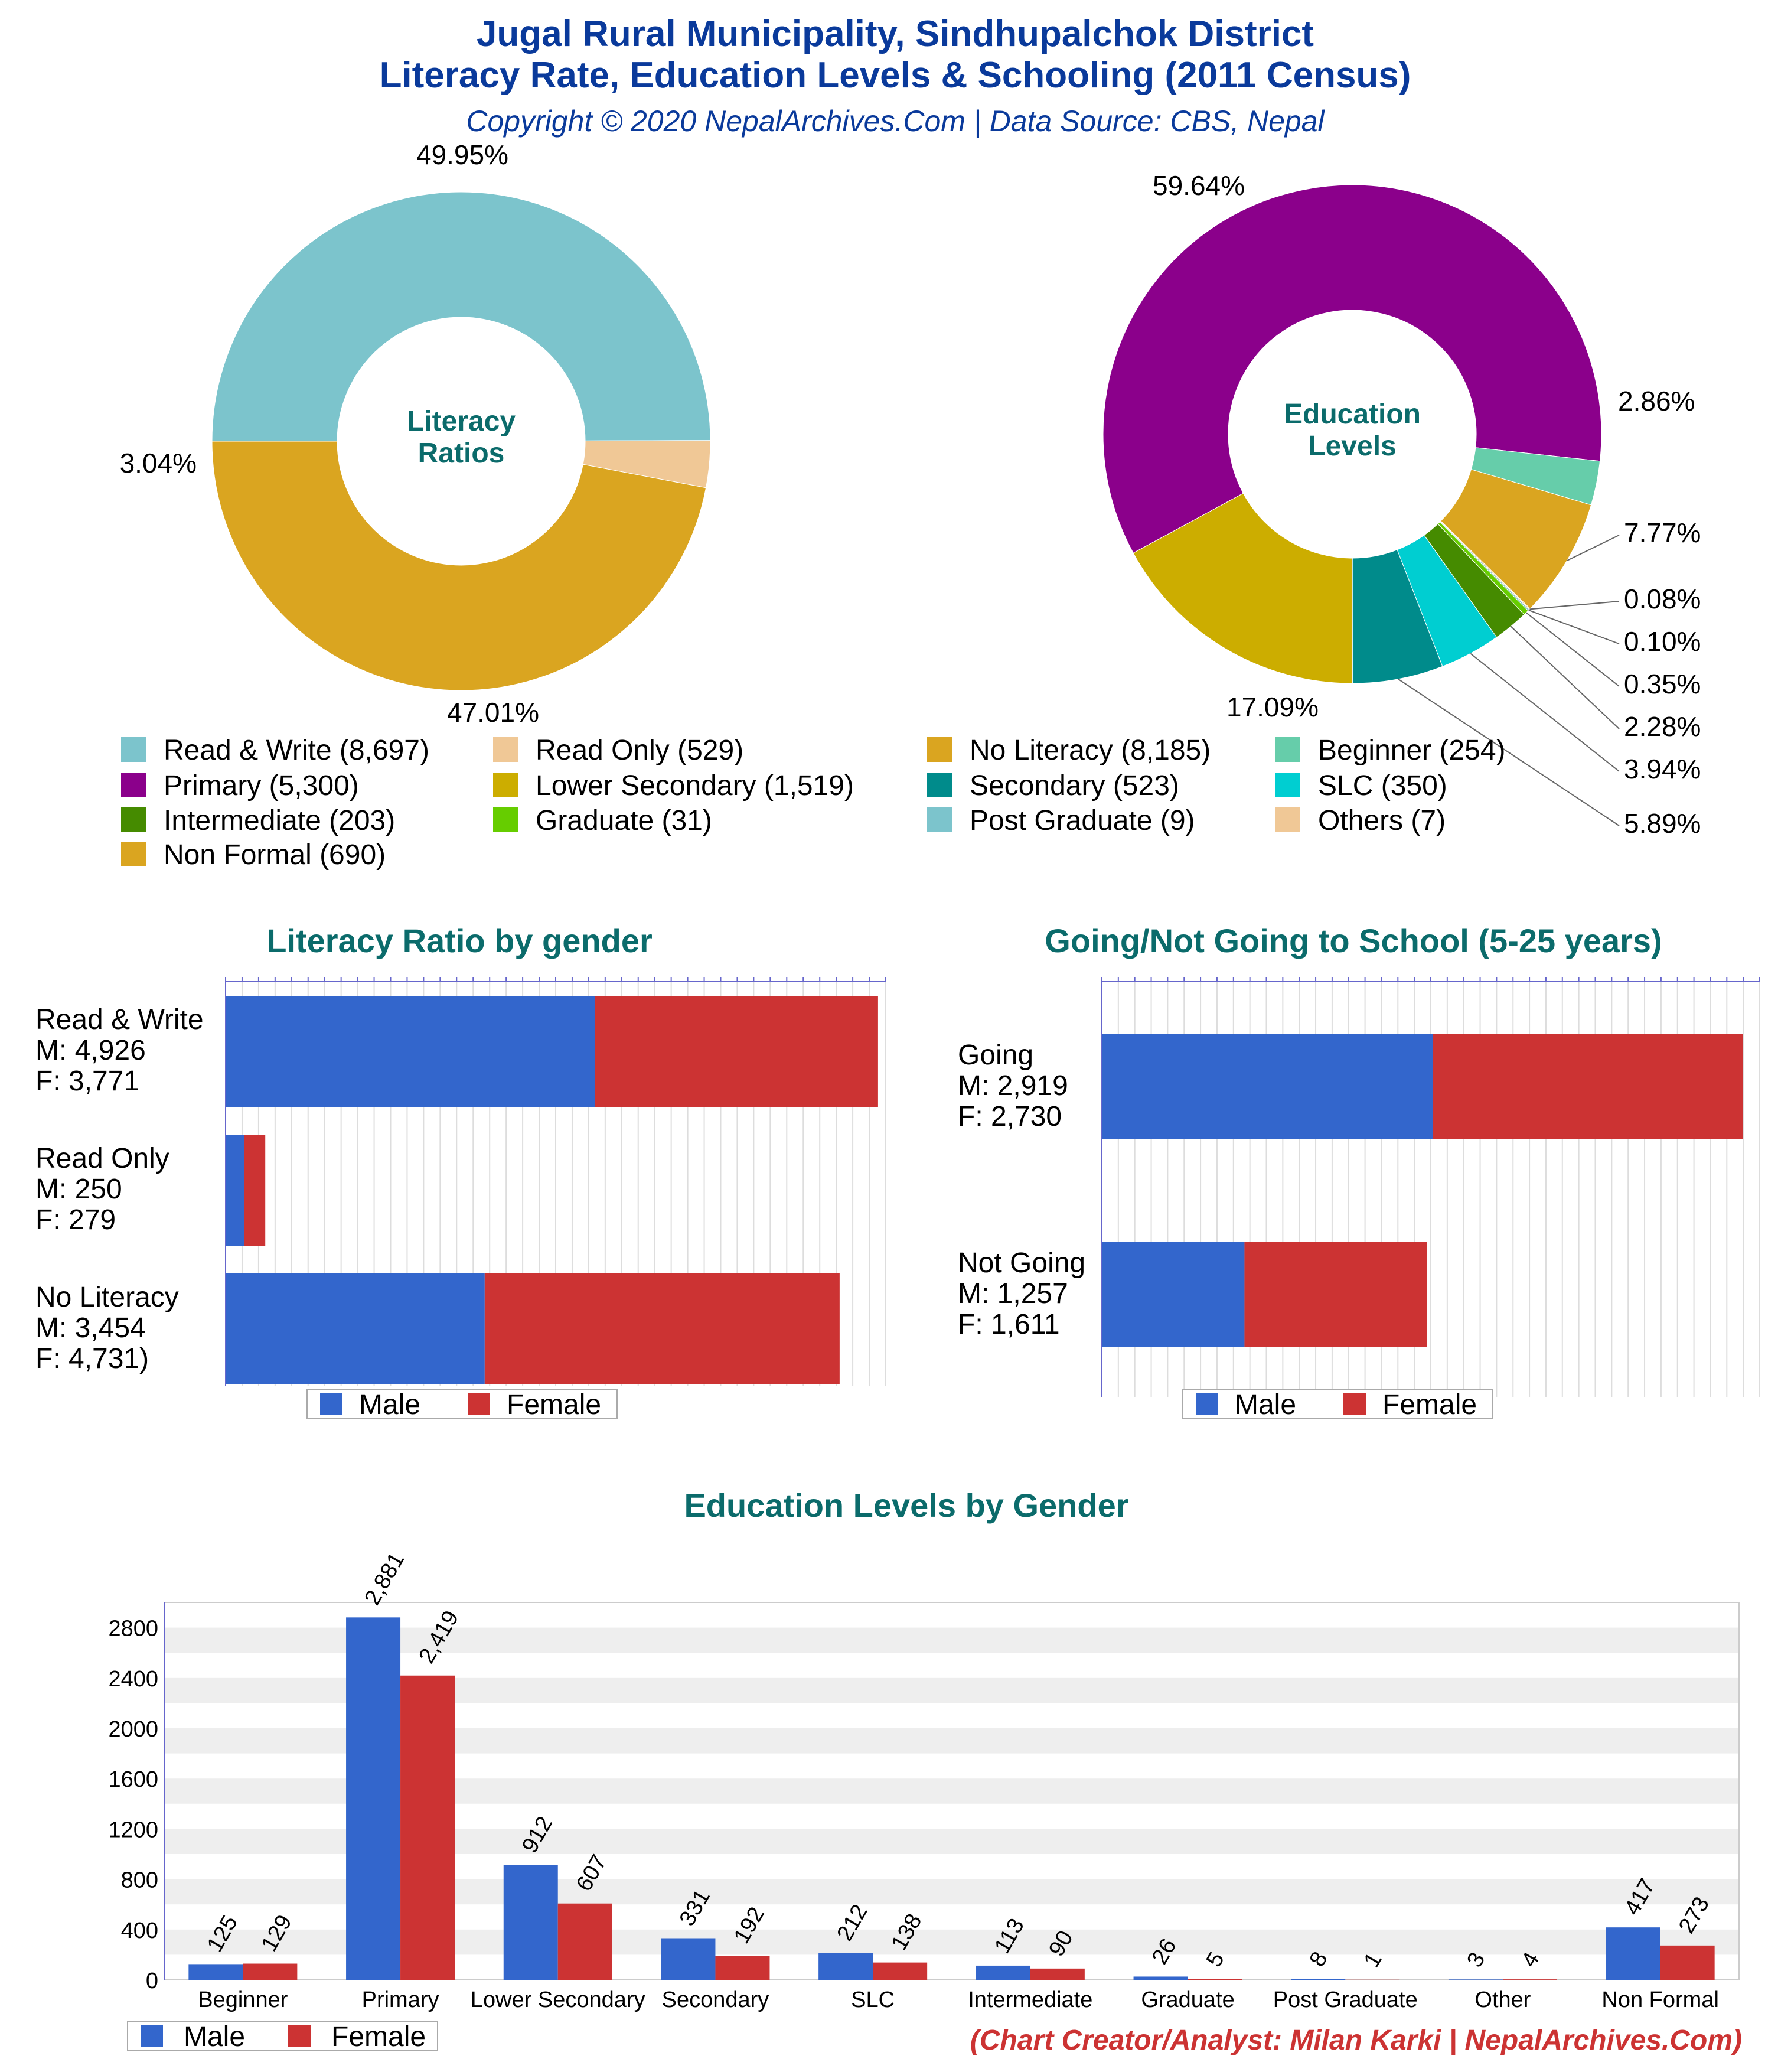  I want to click on slice-primary, so click(1352, 369).